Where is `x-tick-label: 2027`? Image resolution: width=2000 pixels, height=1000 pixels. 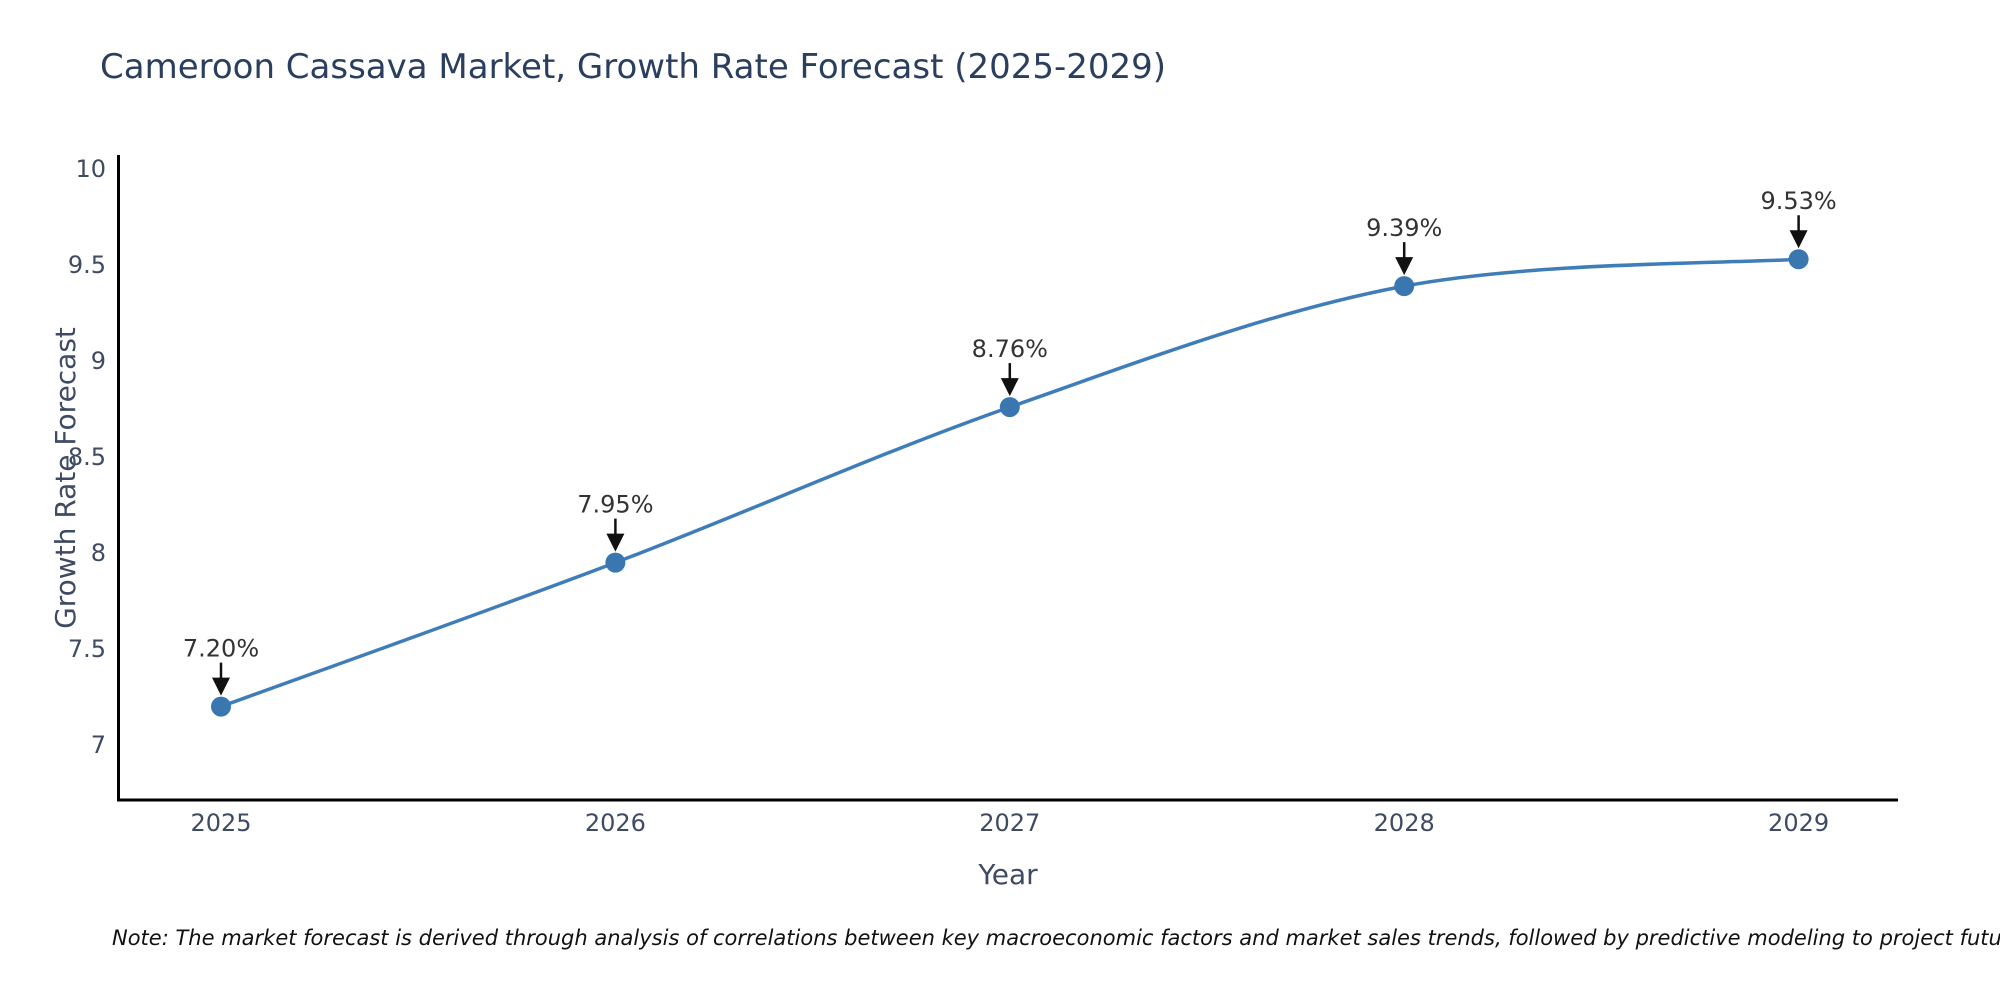
x-tick-label: 2027 is located at coordinates (1009, 823).